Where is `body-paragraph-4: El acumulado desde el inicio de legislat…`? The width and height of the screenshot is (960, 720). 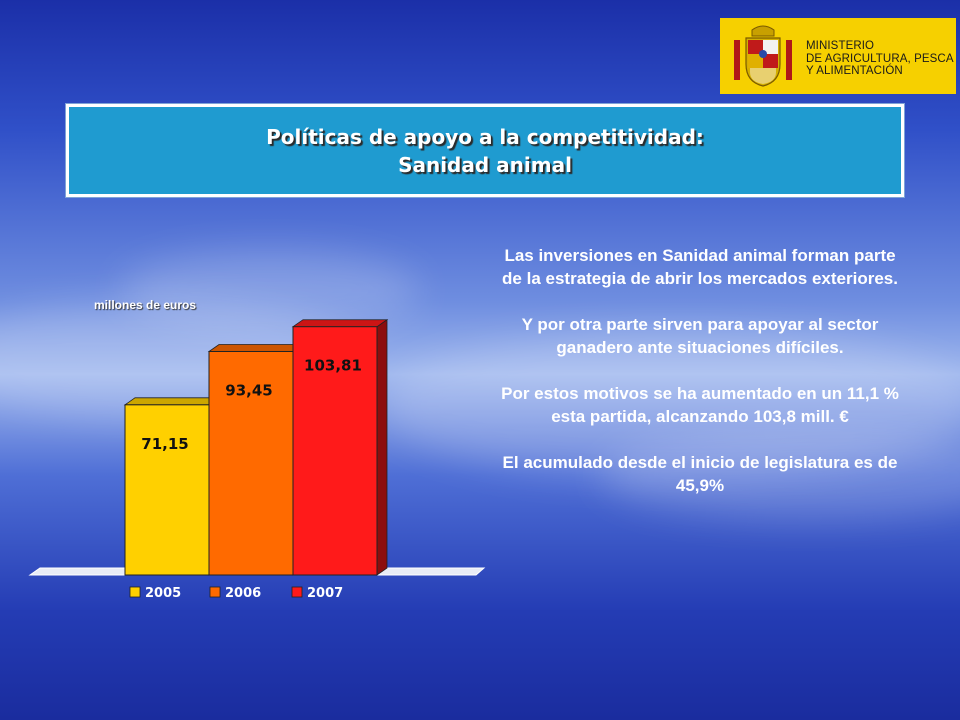 body-paragraph-4: El acumulado desde el inicio de legislat… is located at coordinates (700, 474).